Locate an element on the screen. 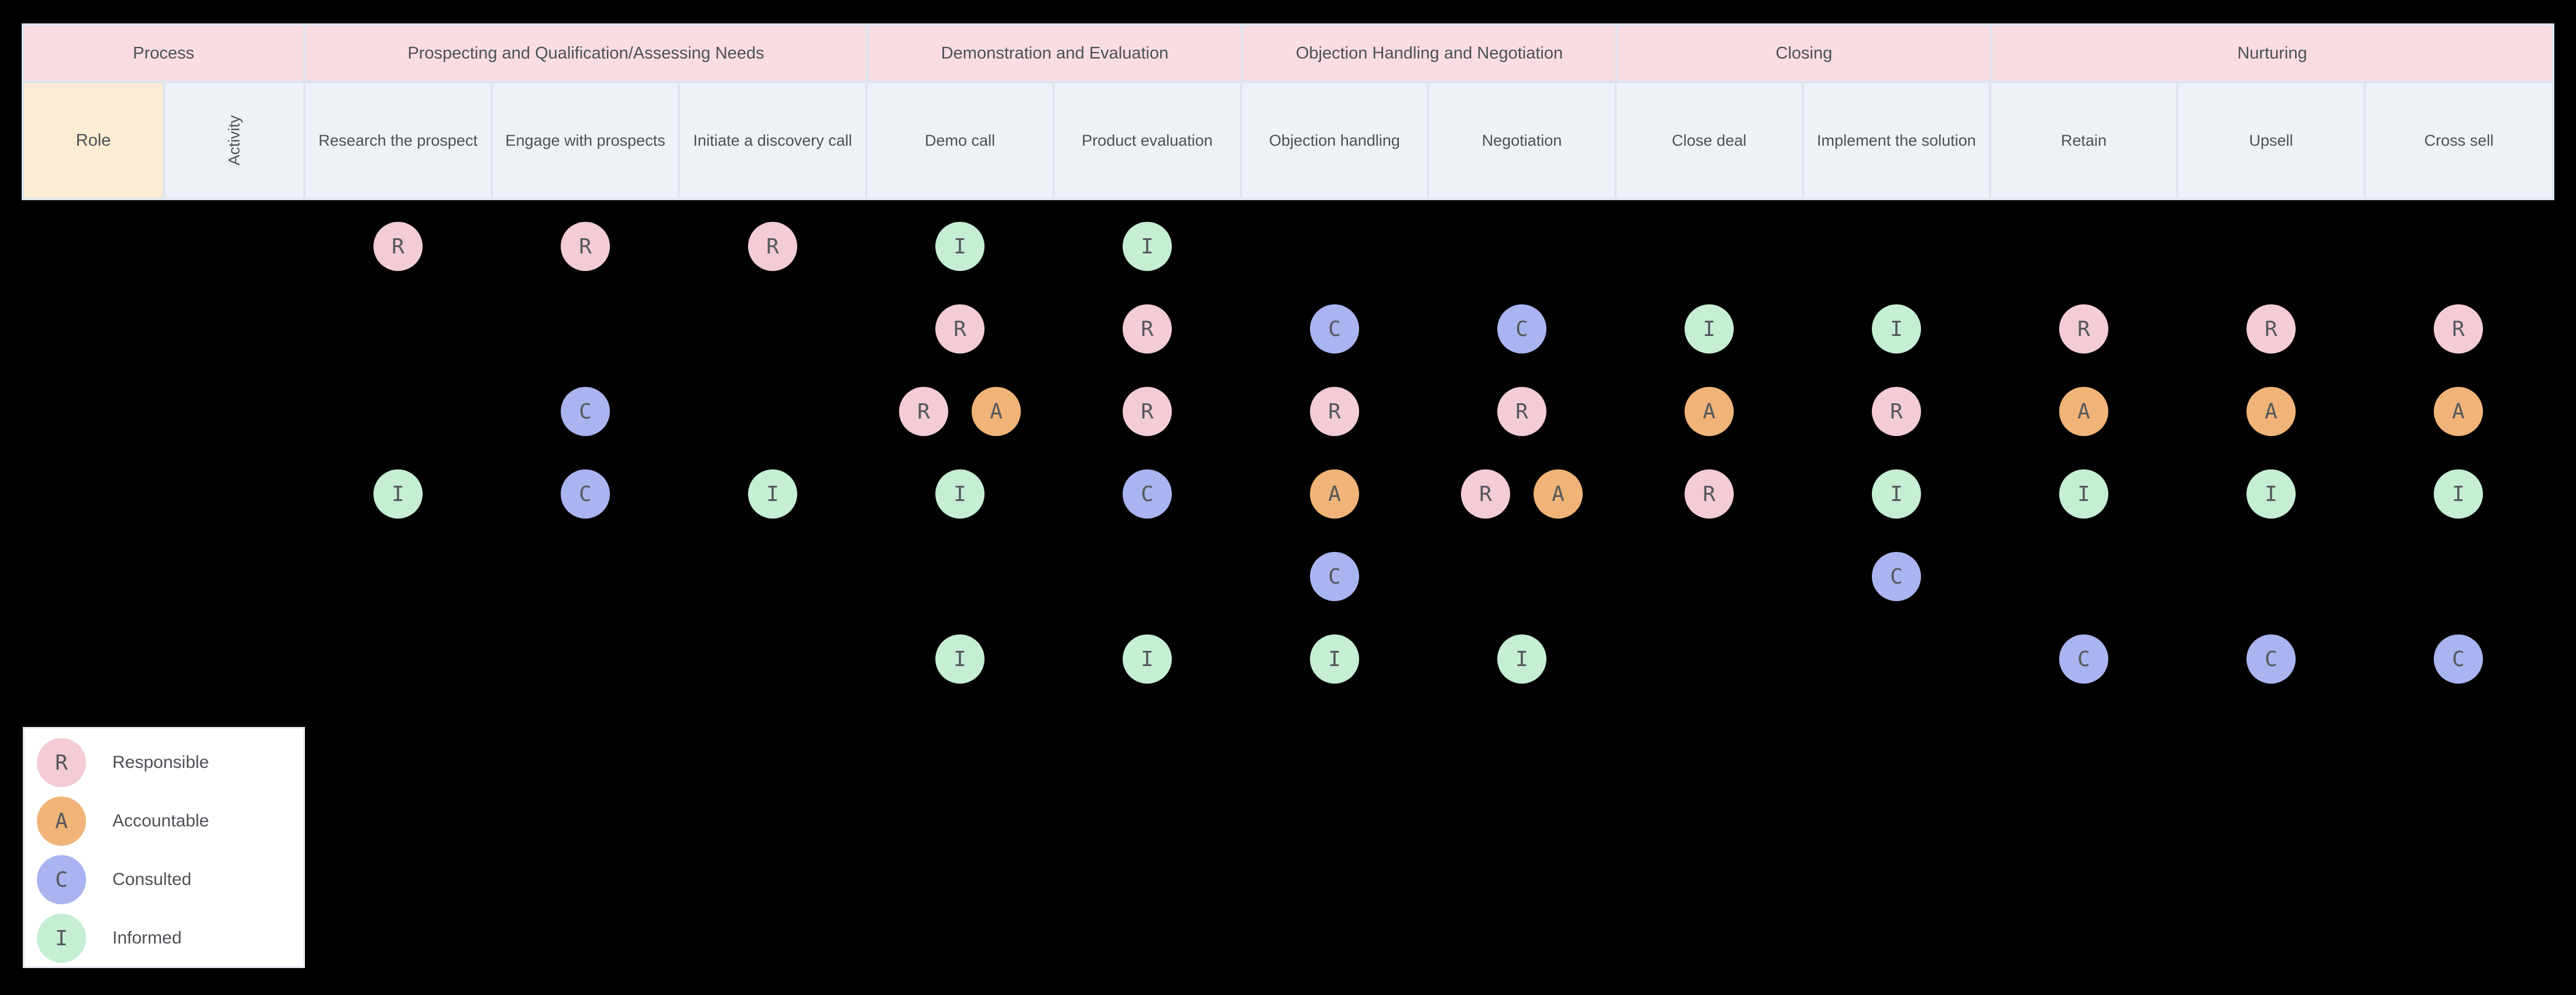 The width and height of the screenshot is (2576, 995). group-label: Closing is located at coordinates (1804, 53).